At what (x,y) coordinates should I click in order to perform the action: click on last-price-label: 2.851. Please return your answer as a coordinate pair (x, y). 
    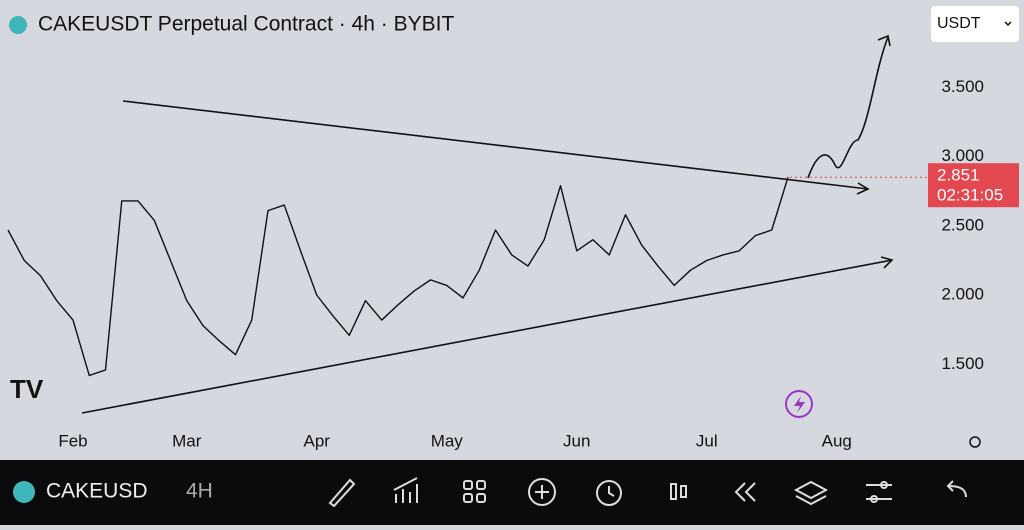
    Looking at the image, I should click on (958, 175).